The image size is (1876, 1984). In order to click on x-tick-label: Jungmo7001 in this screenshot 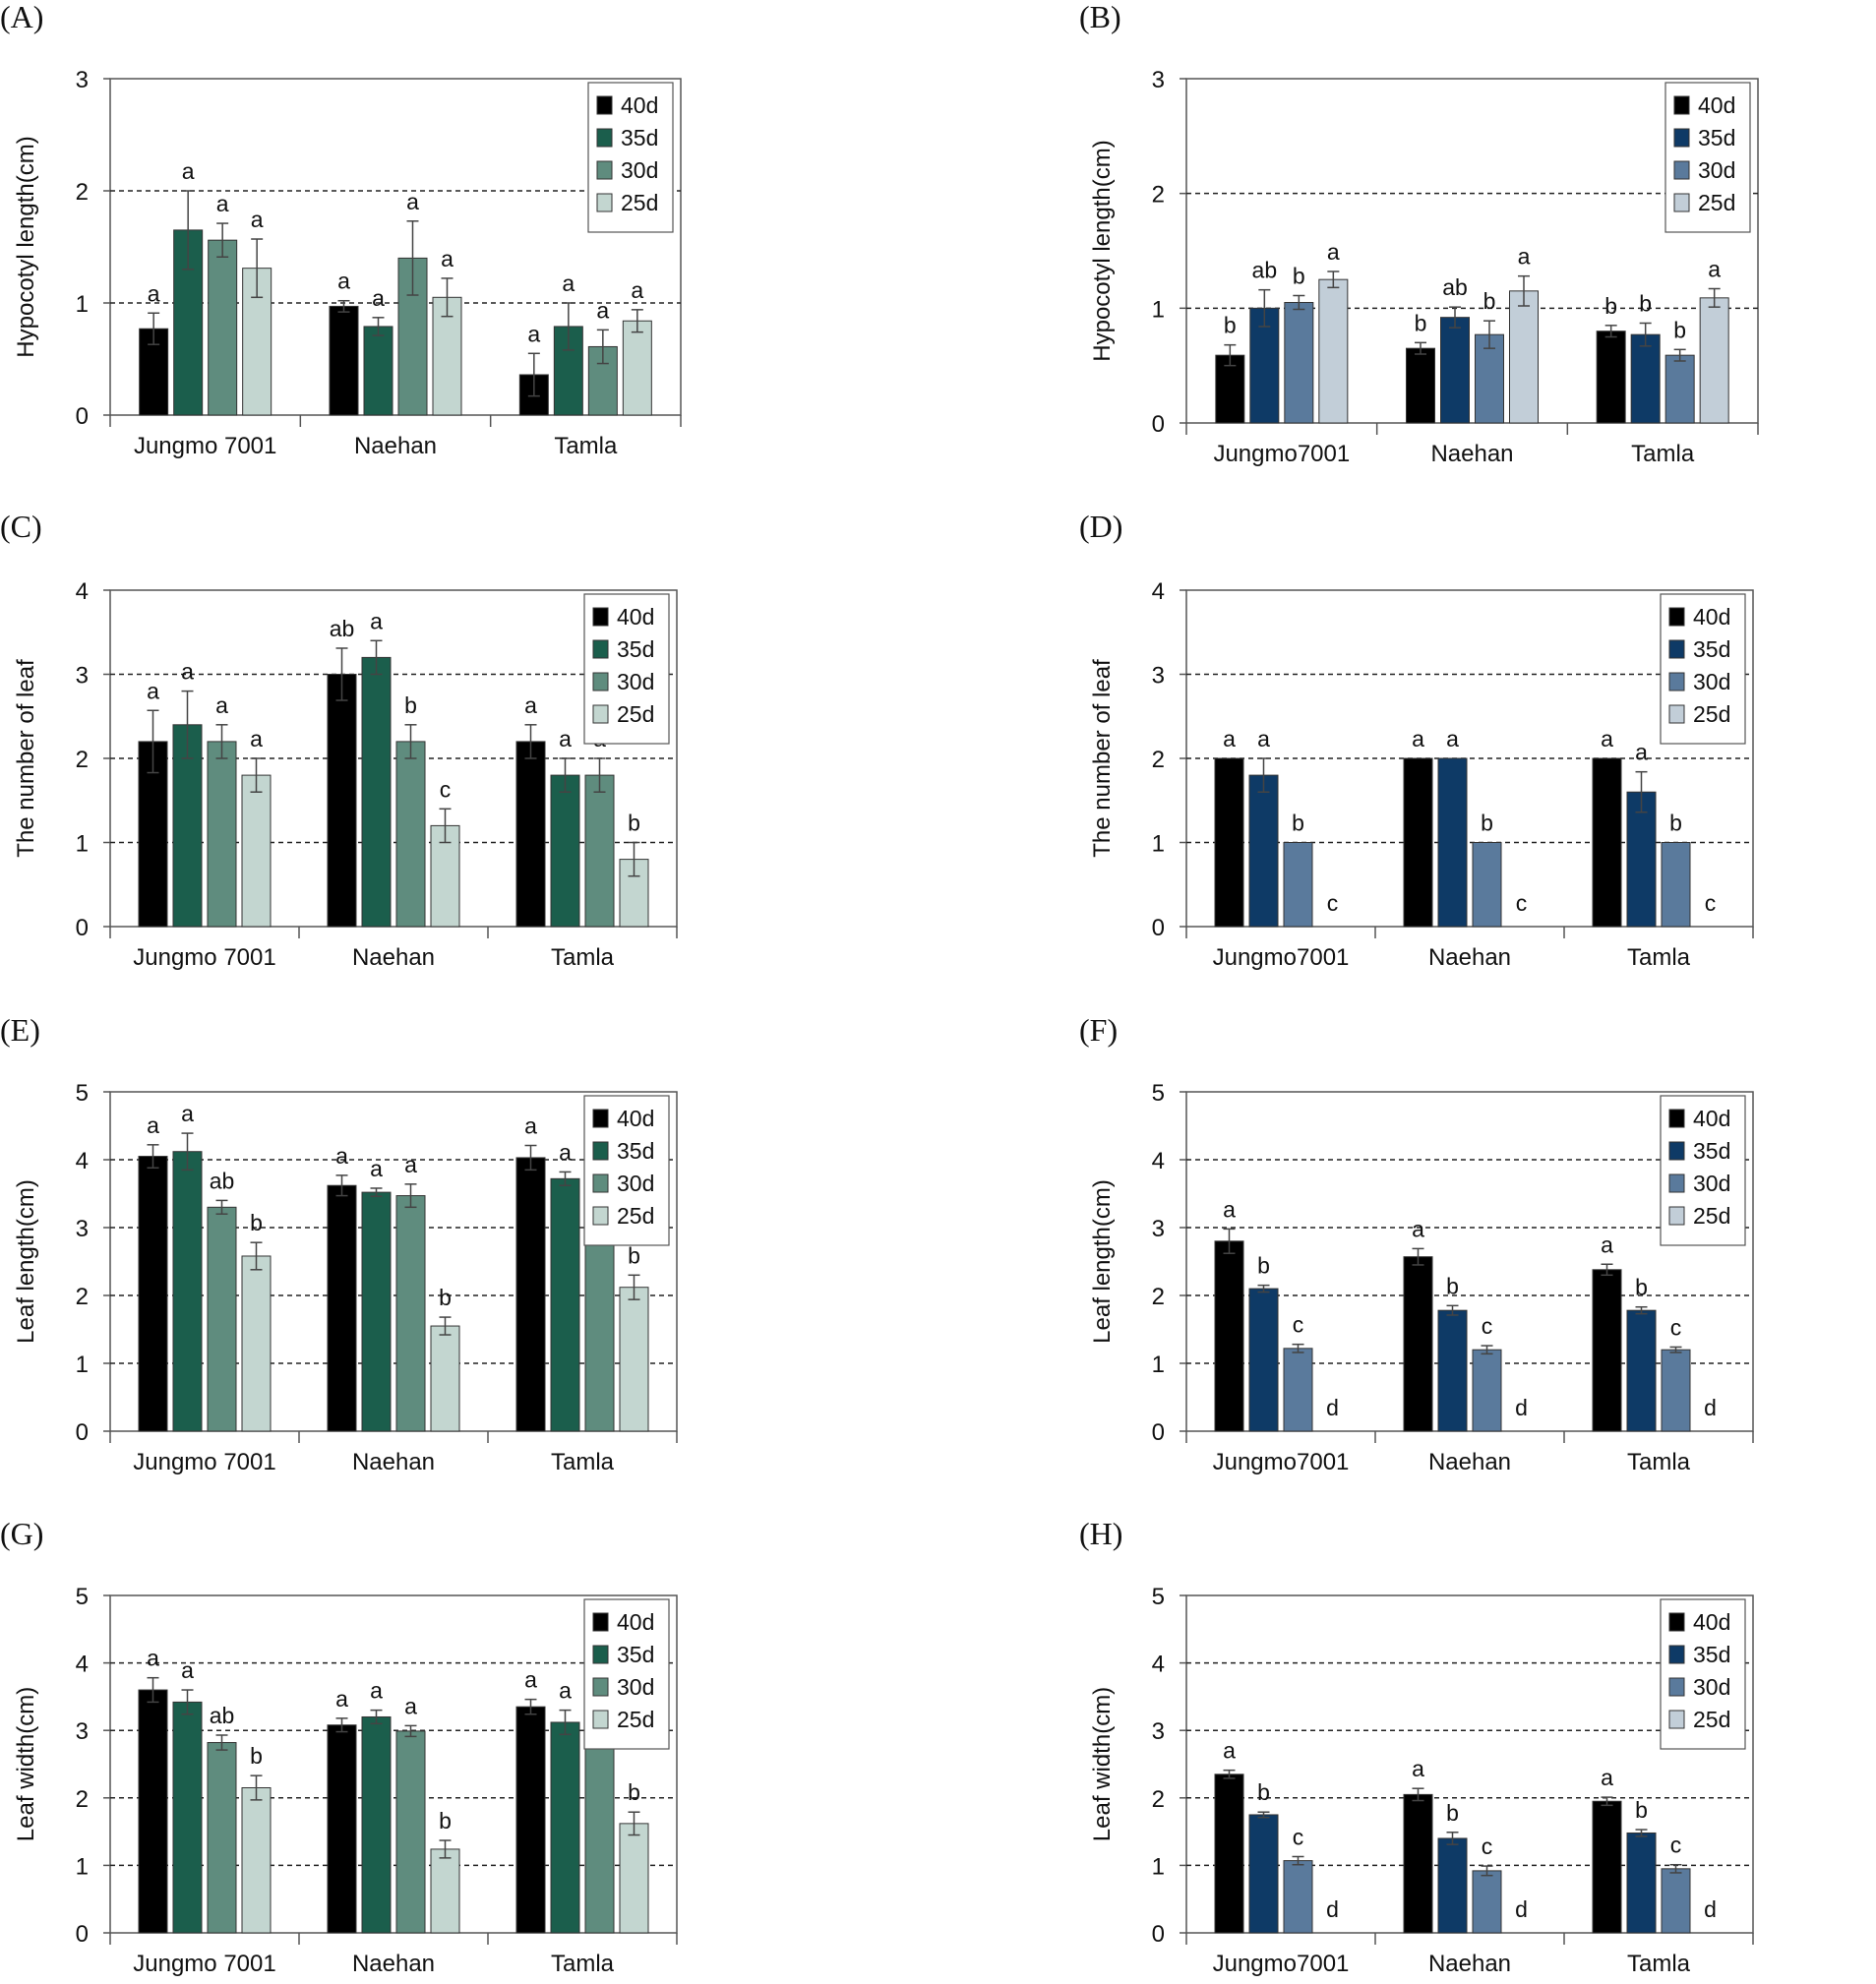, I will do `click(1281, 957)`.